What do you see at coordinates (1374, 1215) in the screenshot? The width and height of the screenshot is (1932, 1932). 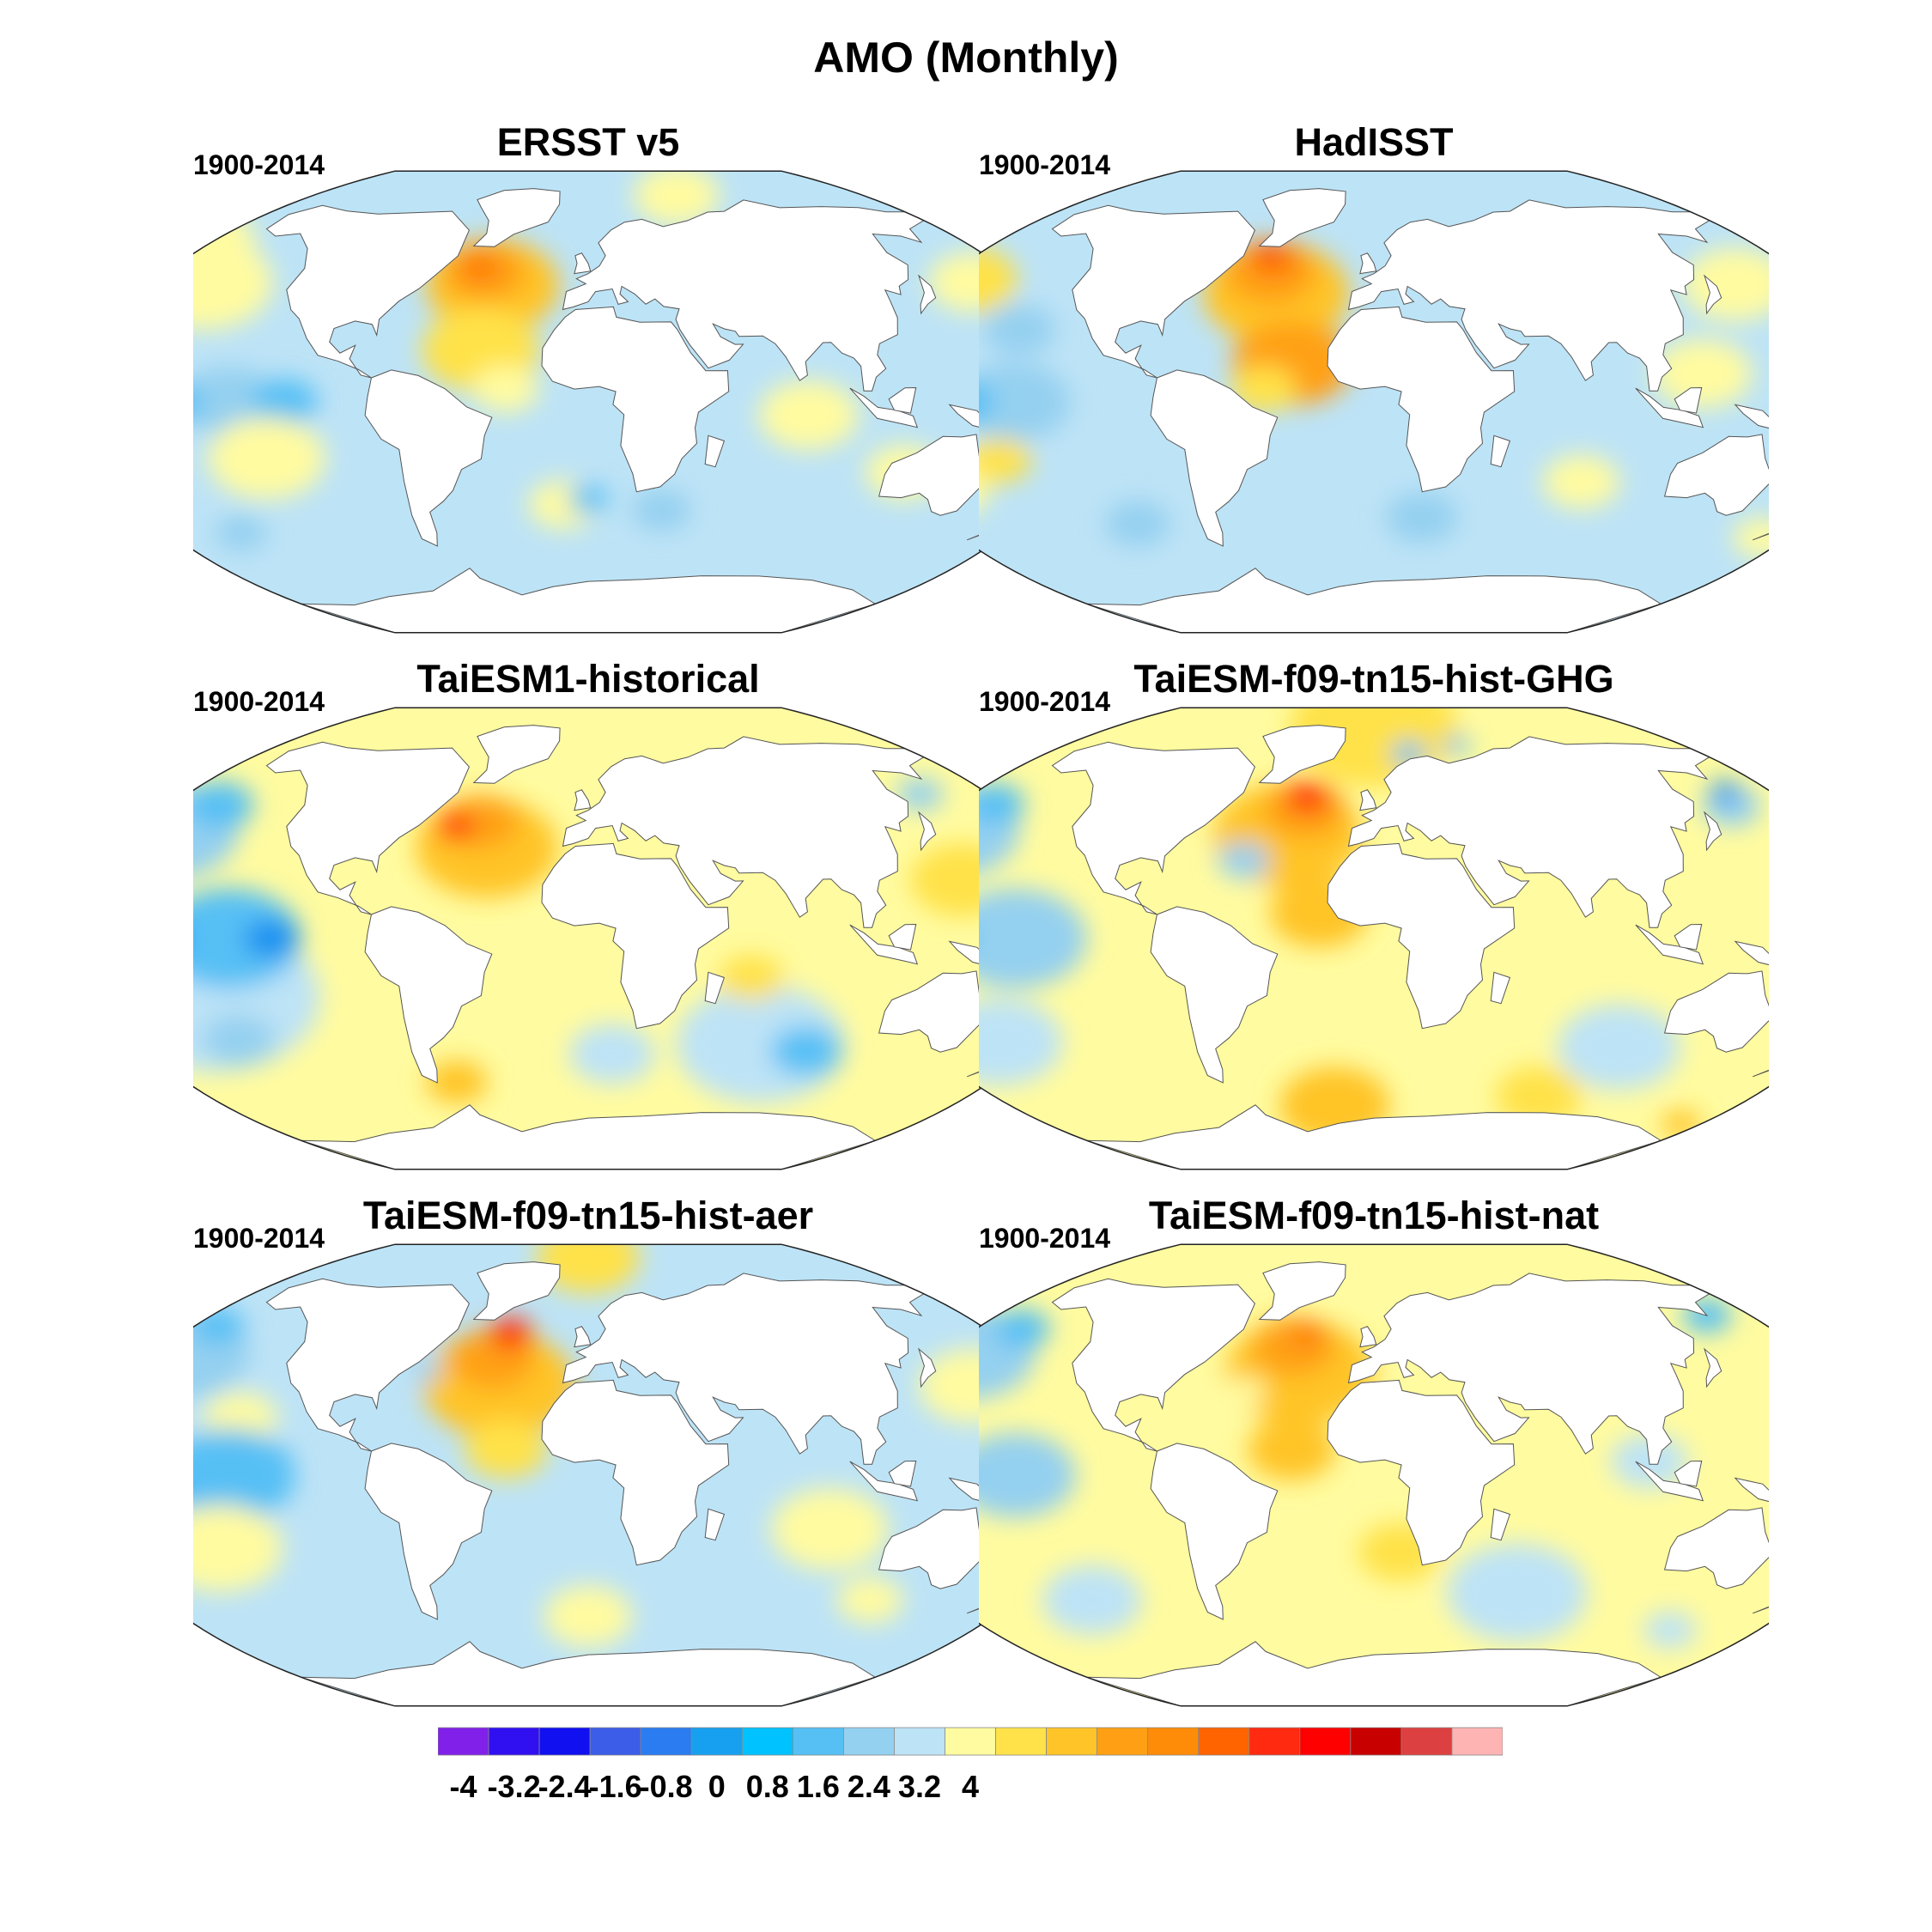 I see `panel-title: TaiESM-f09-tn15-hist-nat` at bounding box center [1374, 1215].